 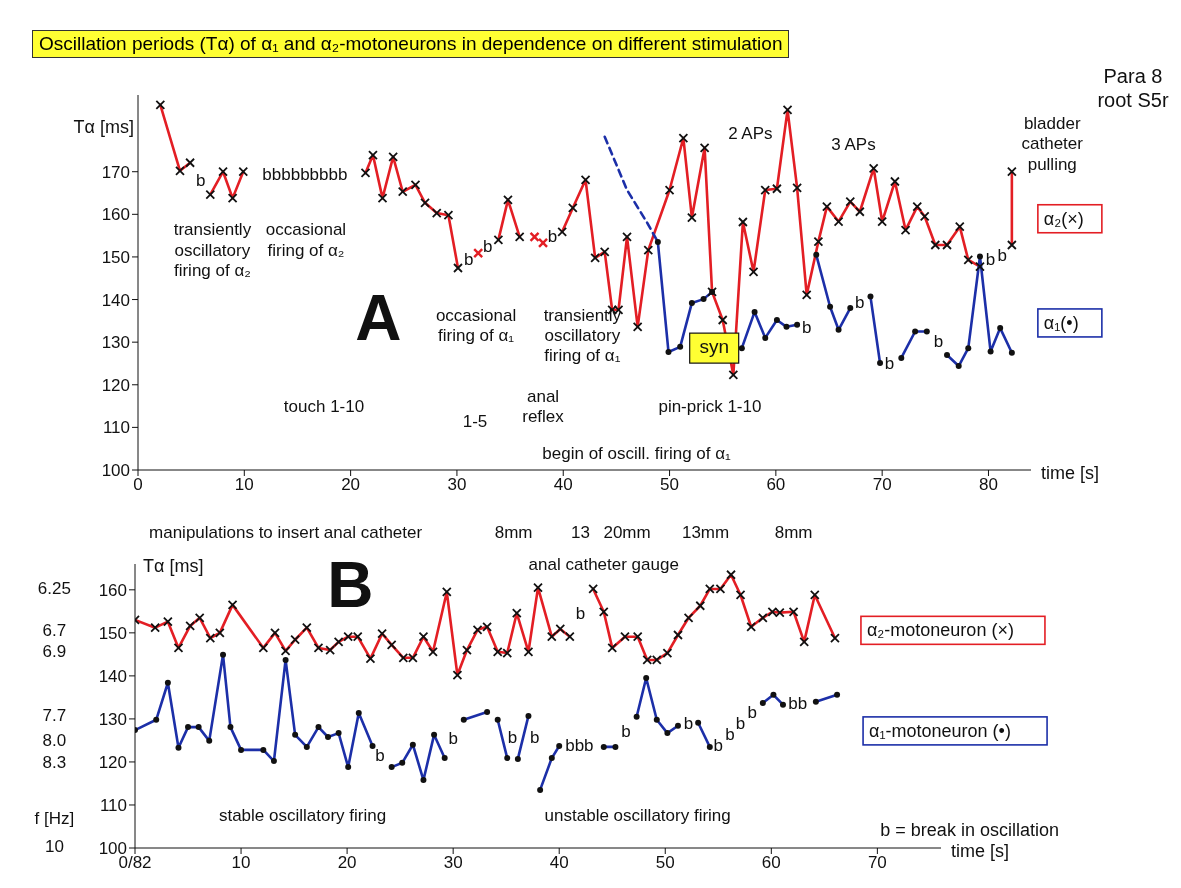 What do you see at coordinates (750, 134) in the screenshot?
I see `annotation: 2 APs` at bounding box center [750, 134].